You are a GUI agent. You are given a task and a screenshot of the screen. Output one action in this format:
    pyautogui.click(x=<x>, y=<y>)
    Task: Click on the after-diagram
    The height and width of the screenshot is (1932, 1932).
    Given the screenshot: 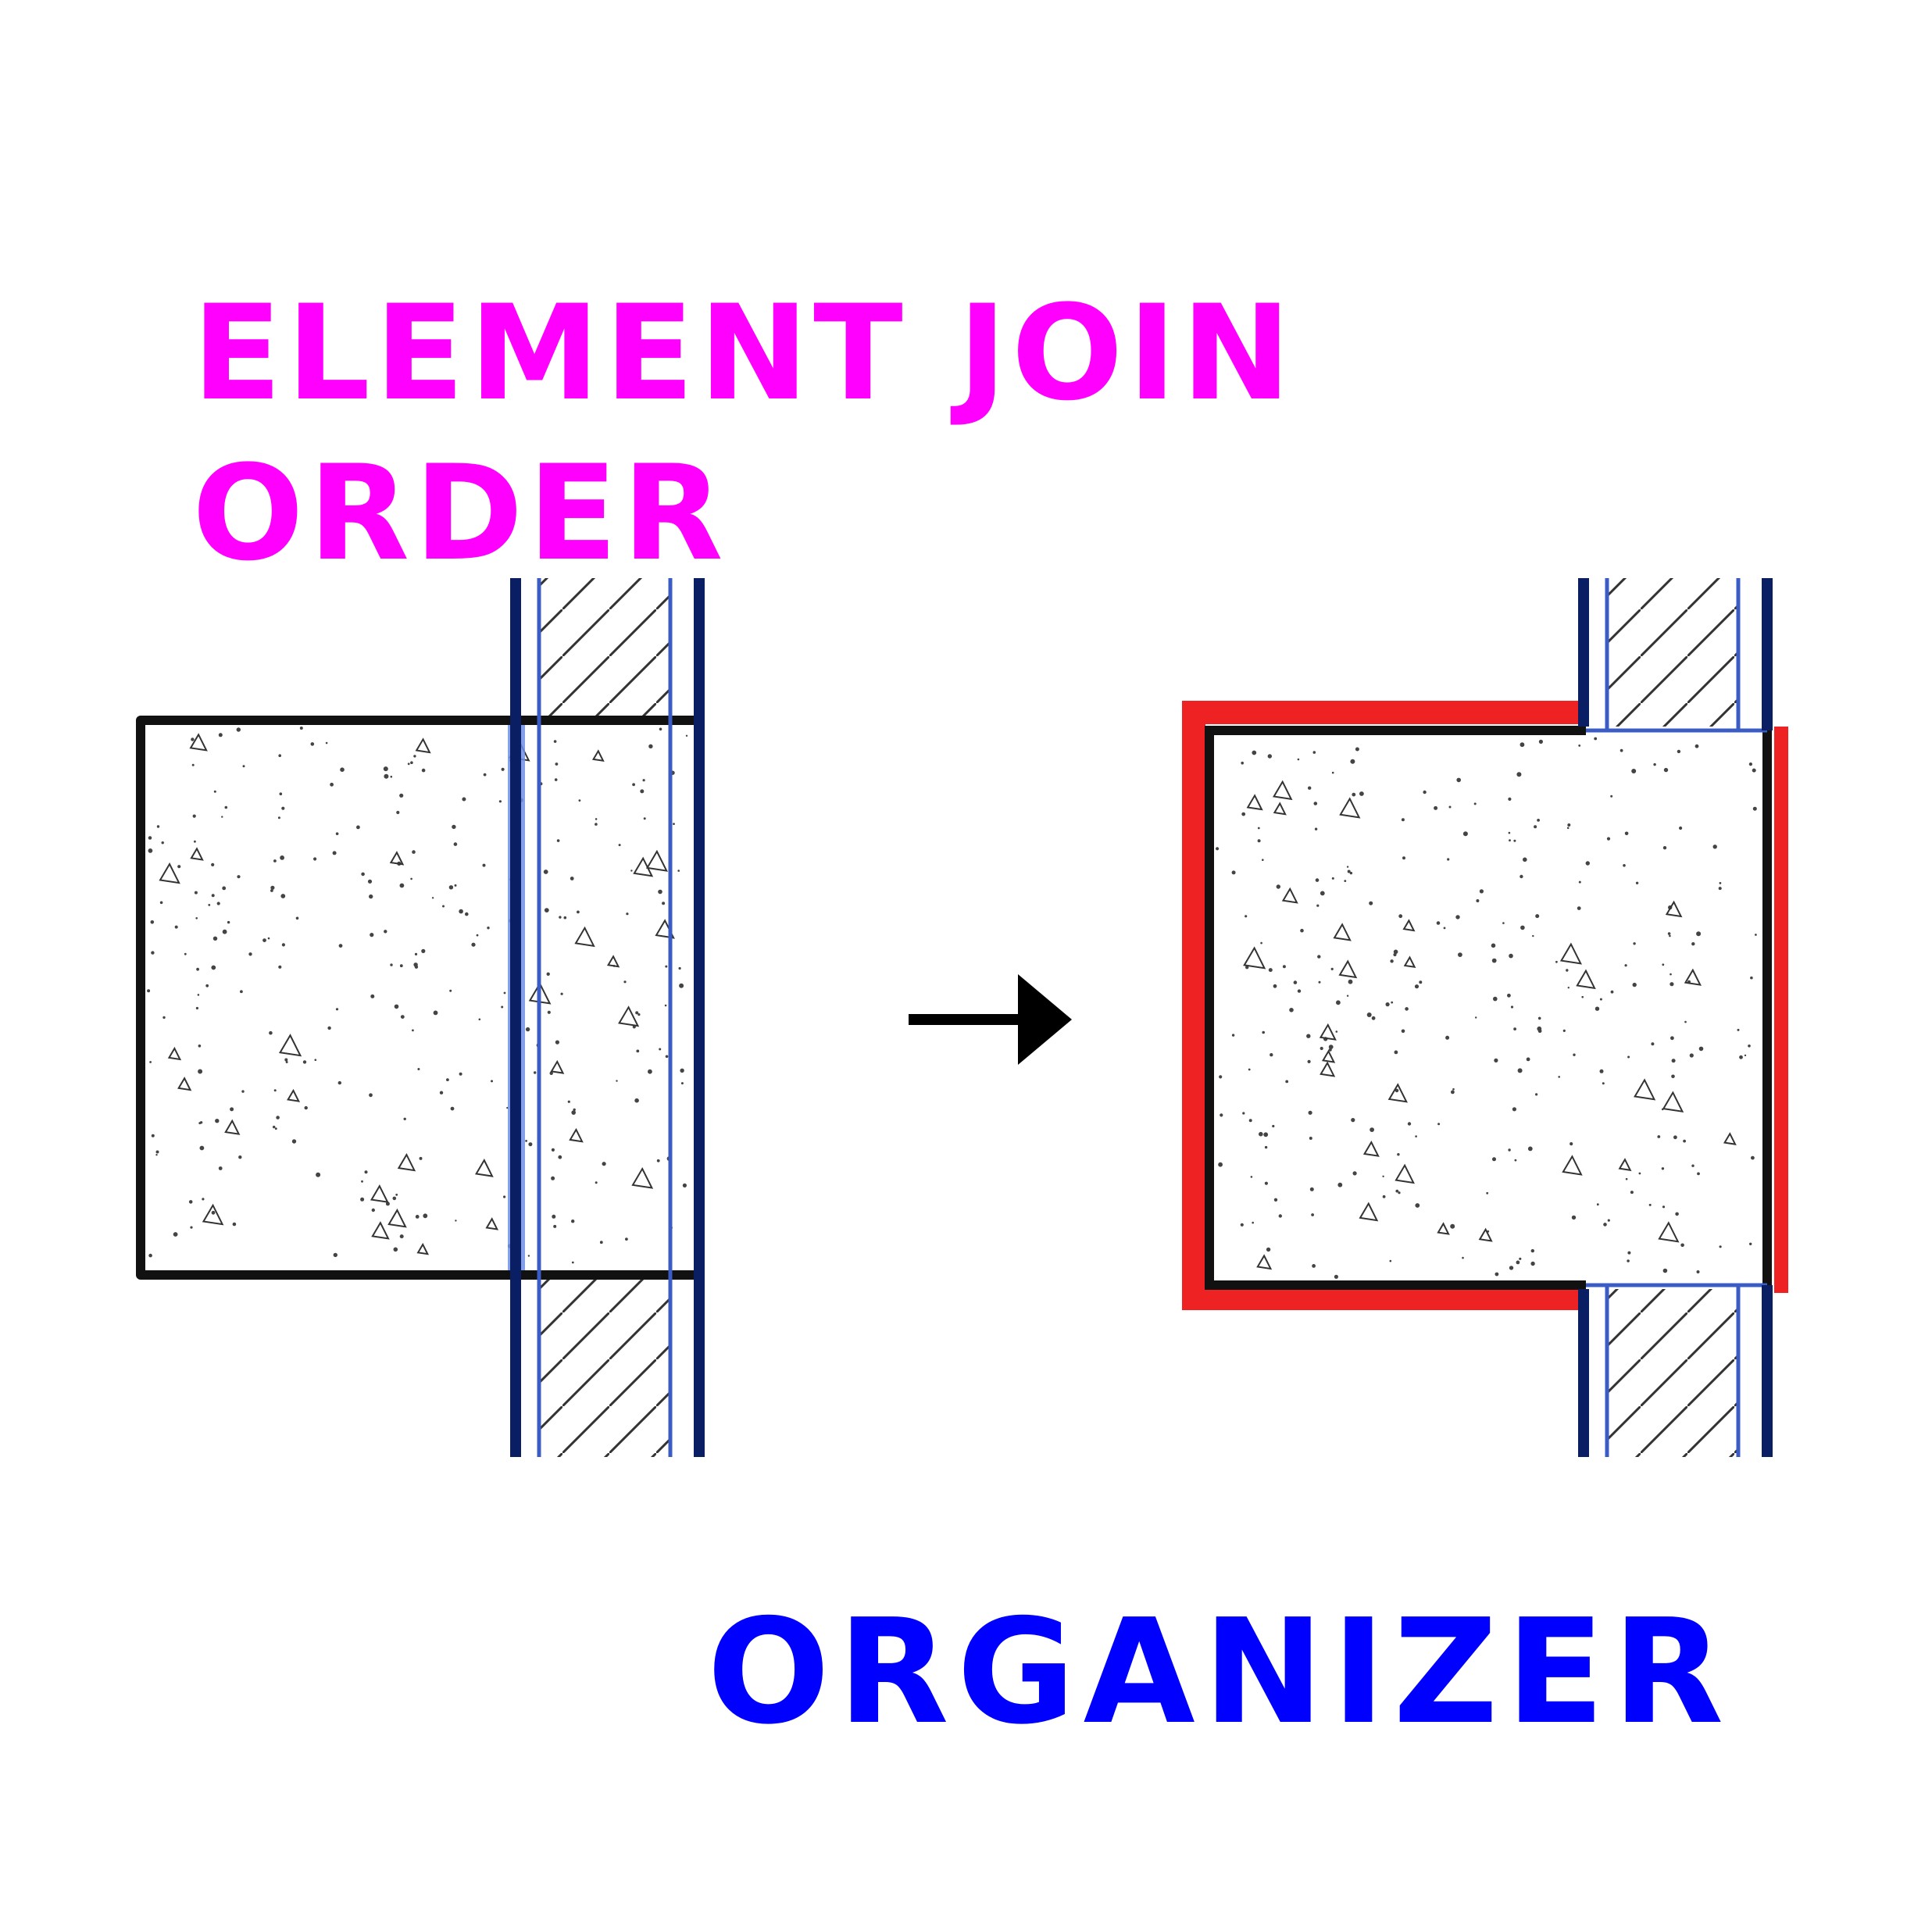 What is the action you would take?
    pyautogui.click(x=1485, y=1017)
    